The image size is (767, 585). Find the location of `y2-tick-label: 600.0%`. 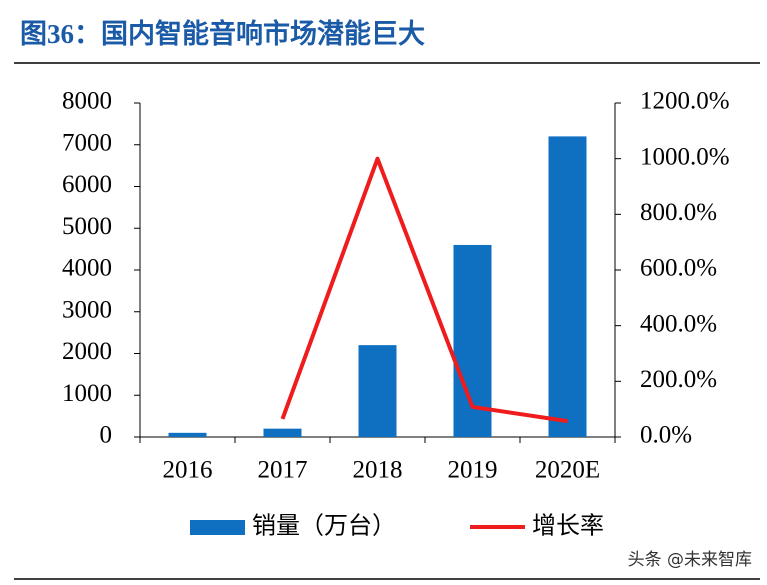

y2-tick-label: 600.0% is located at coordinates (678, 268).